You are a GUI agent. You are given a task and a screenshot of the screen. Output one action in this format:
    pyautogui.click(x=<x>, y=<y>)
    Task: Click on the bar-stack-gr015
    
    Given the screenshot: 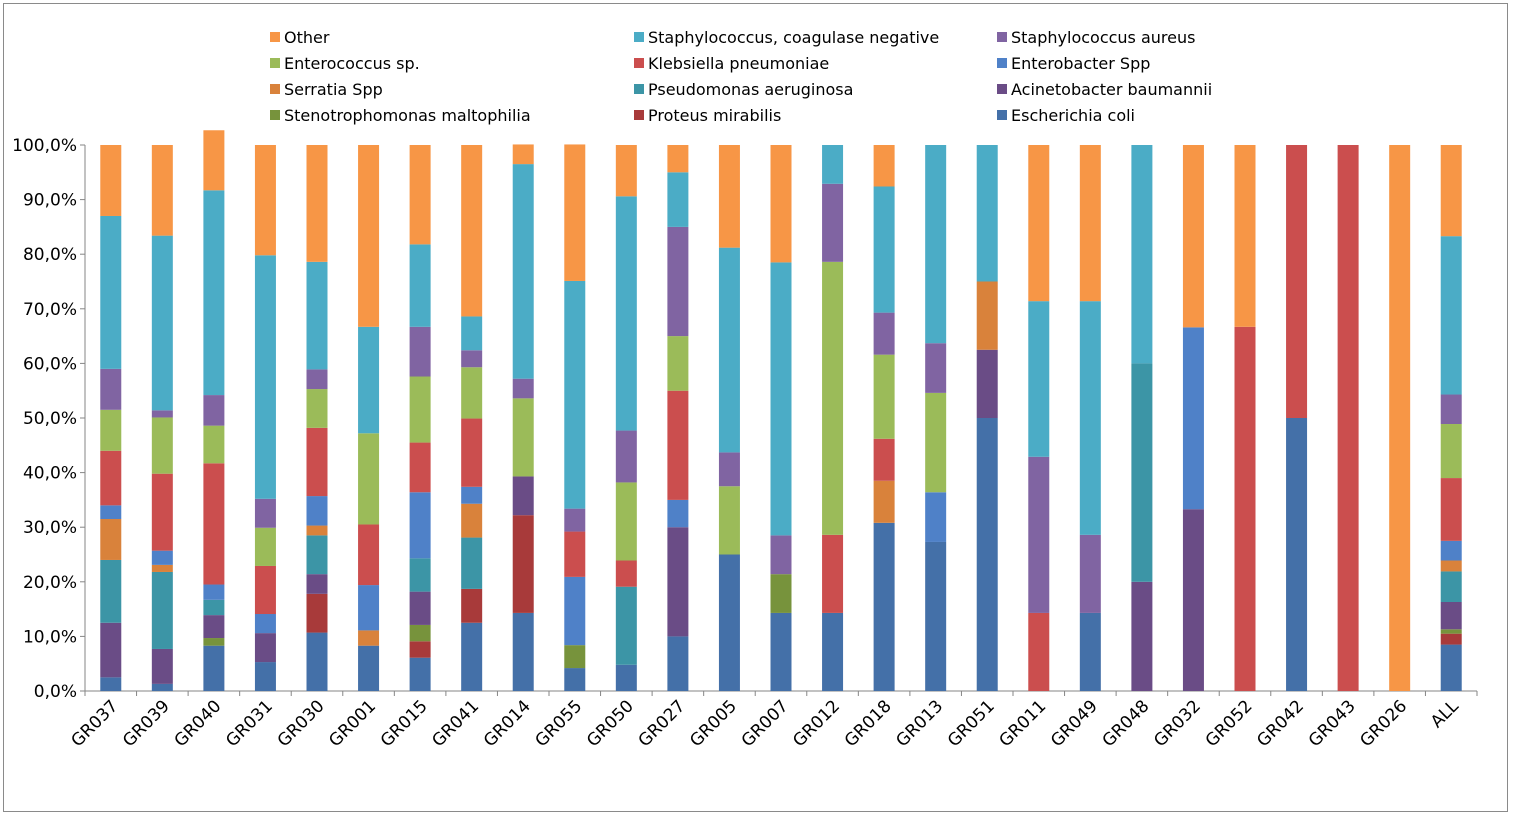 What is the action you would take?
    pyautogui.click(x=420, y=418)
    